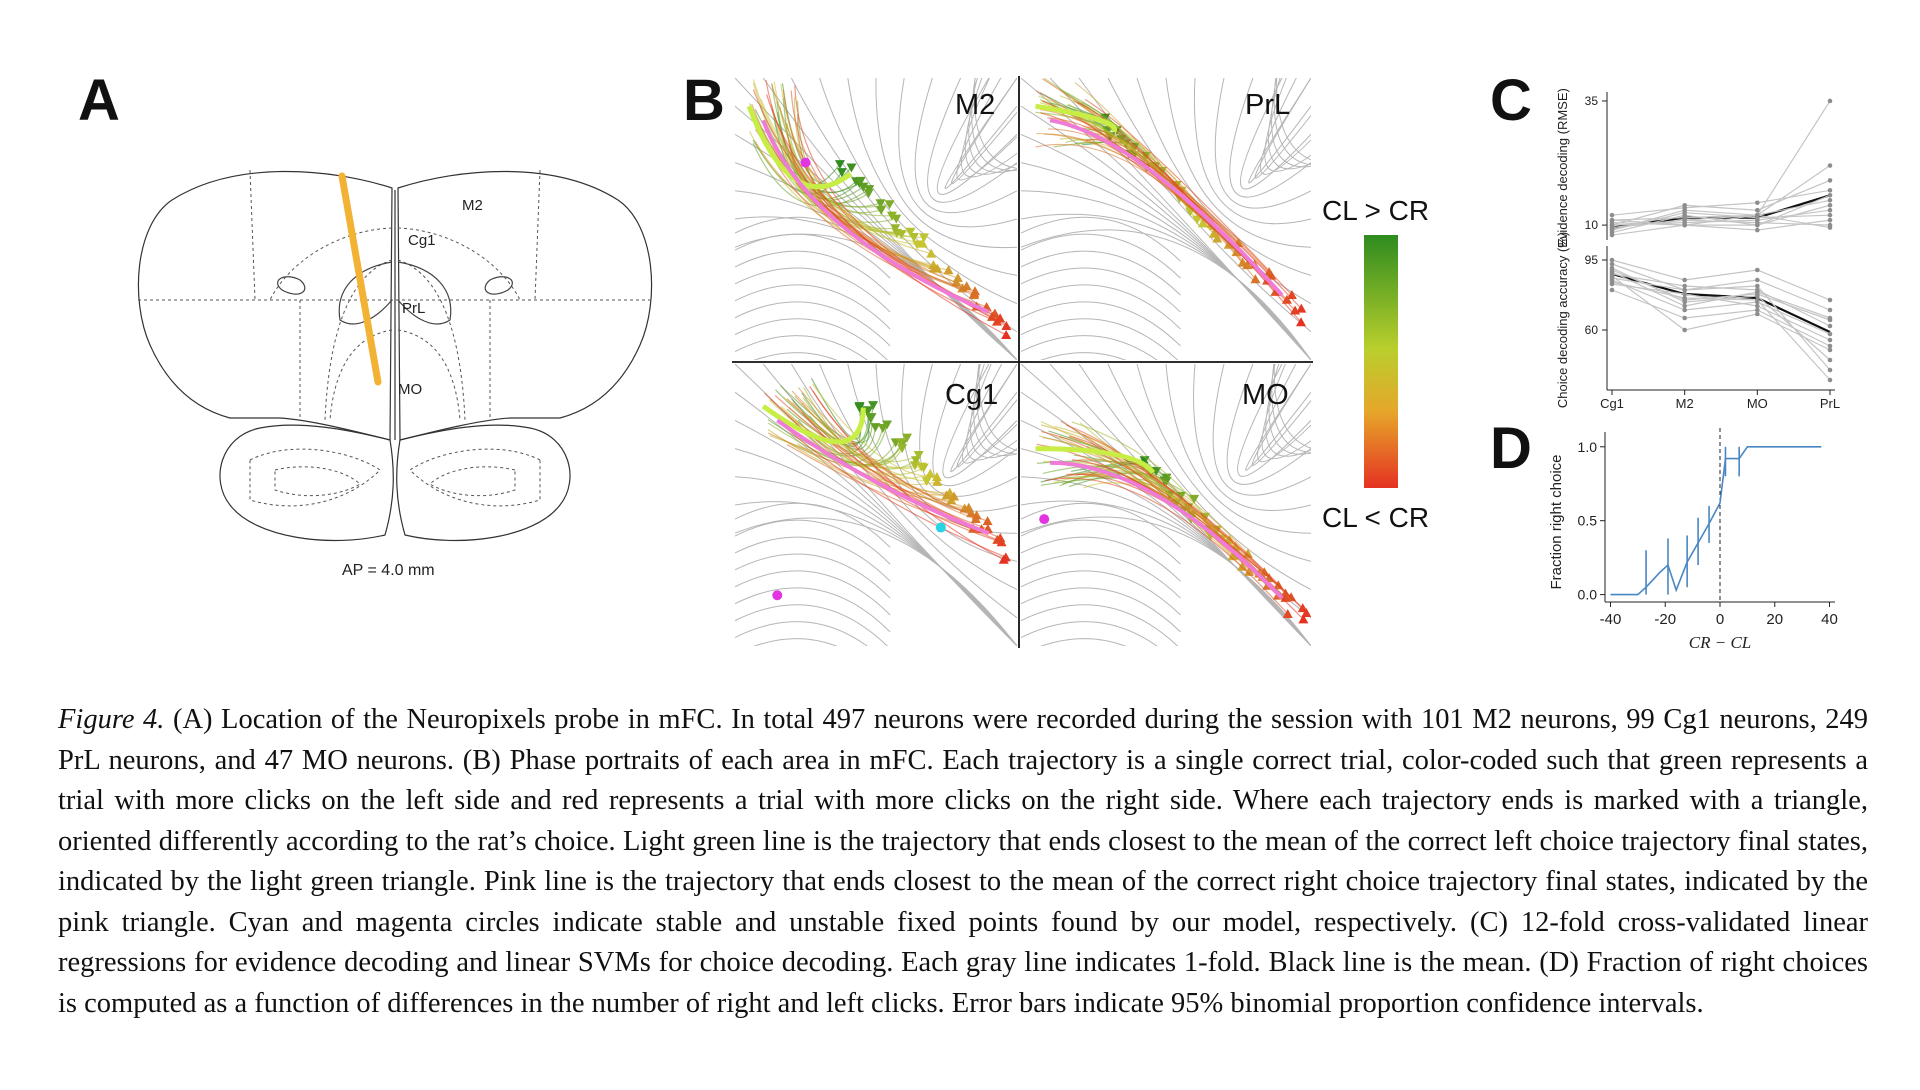 The image size is (1920, 1090). I want to click on brain-atlas-drawing, so click(395, 355).